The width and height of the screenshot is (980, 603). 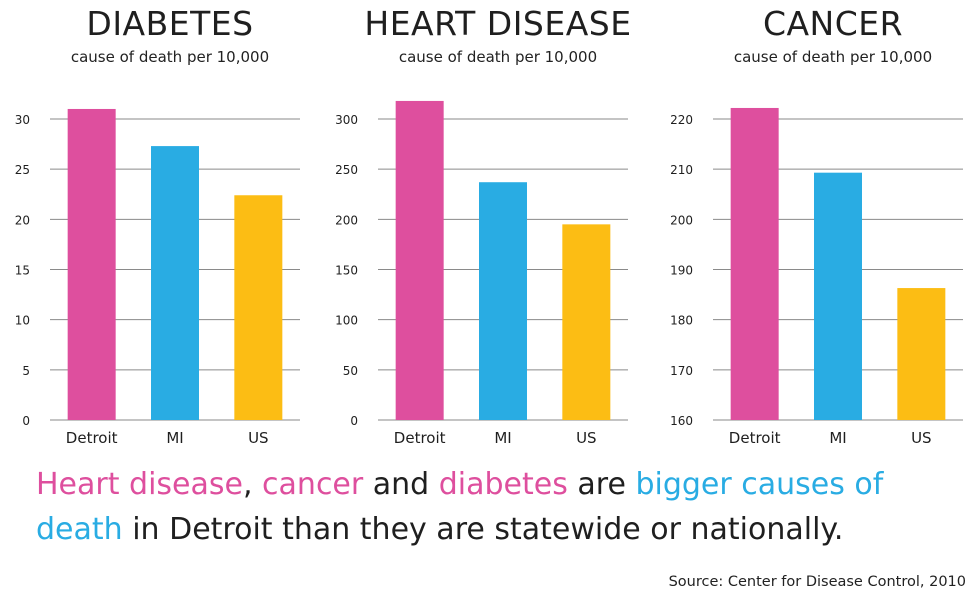 What do you see at coordinates (170, 23) in the screenshot?
I see `chart-title: DIABETES` at bounding box center [170, 23].